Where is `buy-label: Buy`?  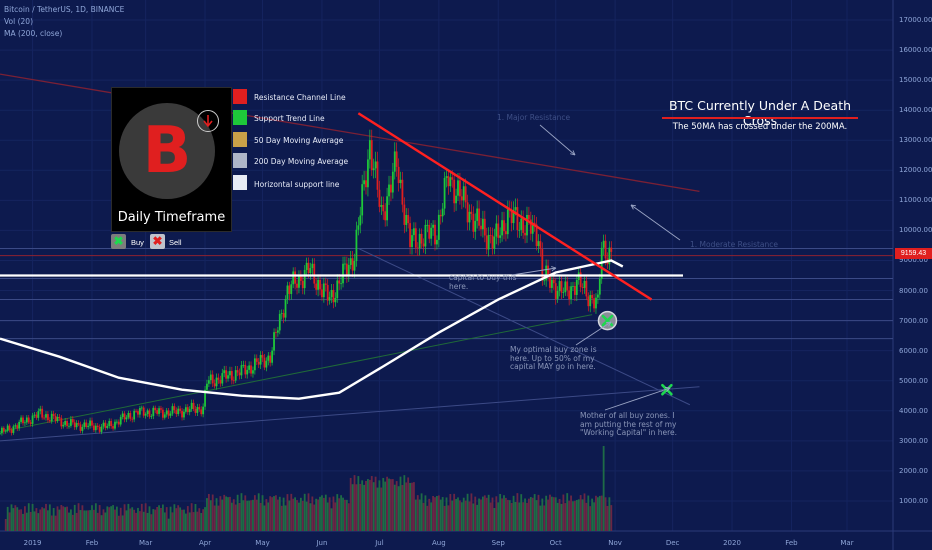 buy-label: Buy is located at coordinates (137, 242).